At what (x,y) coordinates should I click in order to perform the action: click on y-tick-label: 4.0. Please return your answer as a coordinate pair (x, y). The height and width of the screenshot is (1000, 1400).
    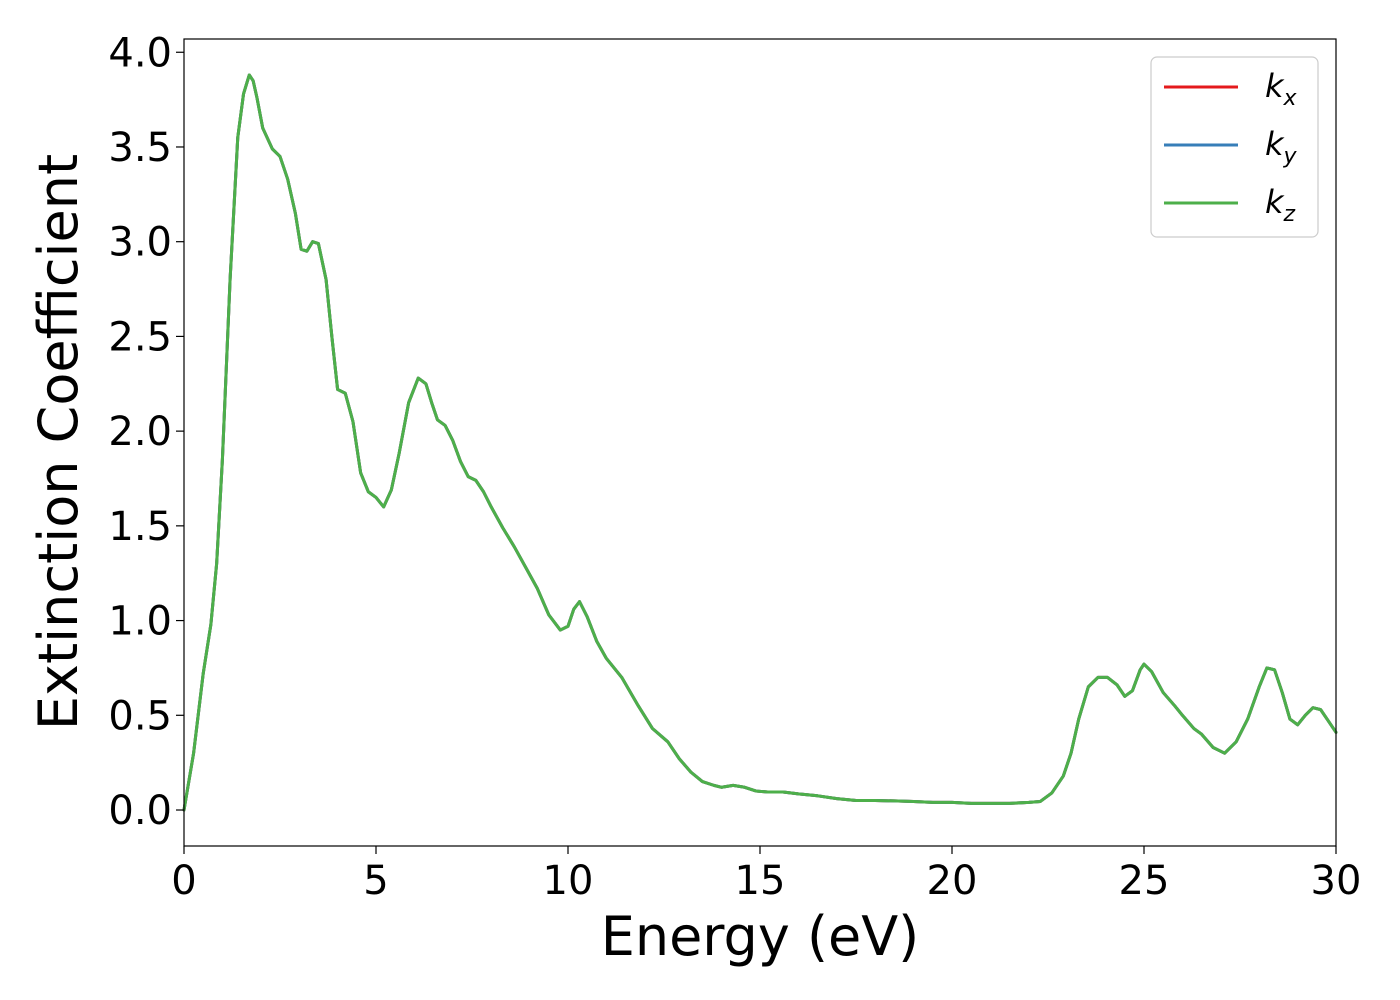
    Looking at the image, I should click on (140, 53).